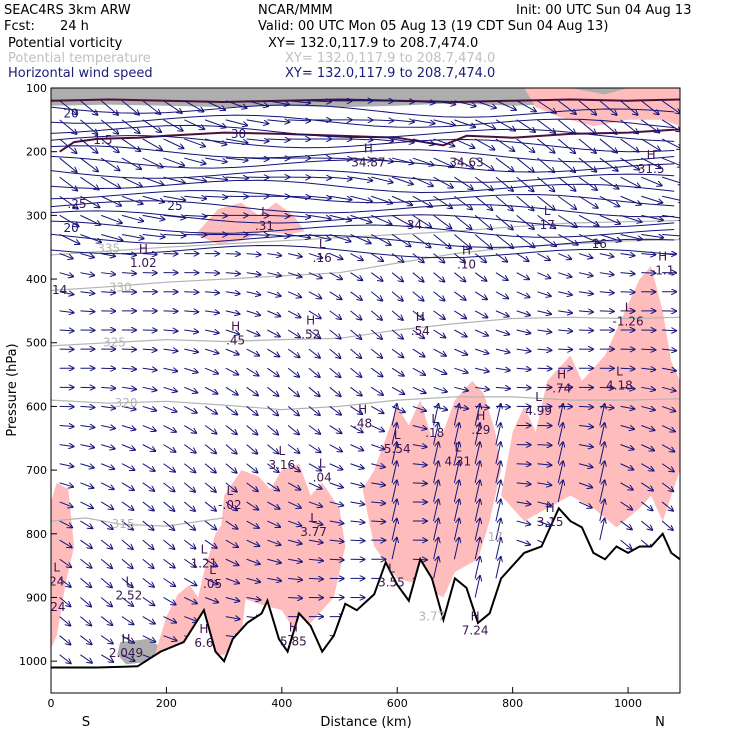 This screenshot has height=740, width=740. I want to click on extremum-value: .10, so click(466, 264).